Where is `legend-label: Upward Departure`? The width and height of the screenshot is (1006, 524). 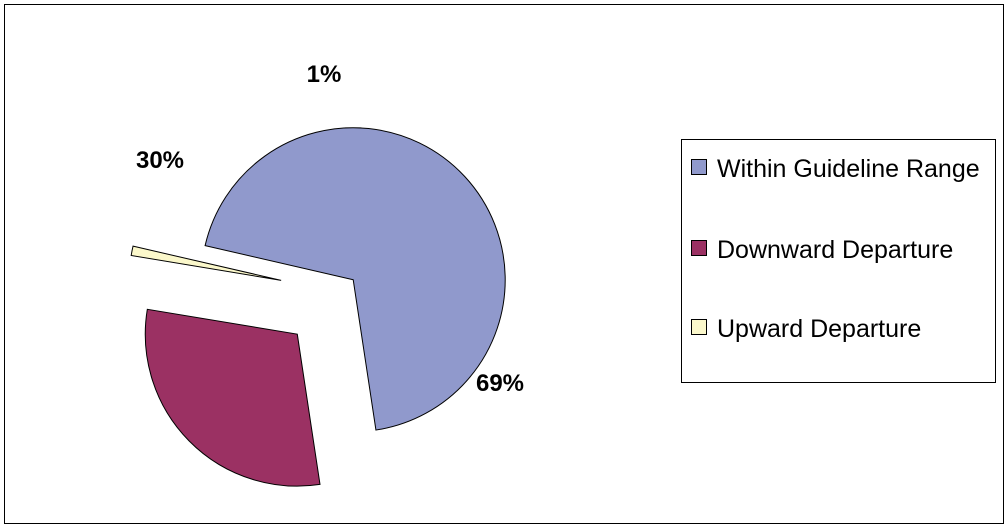
legend-label: Upward Departure is located at coordinates (819, 329).